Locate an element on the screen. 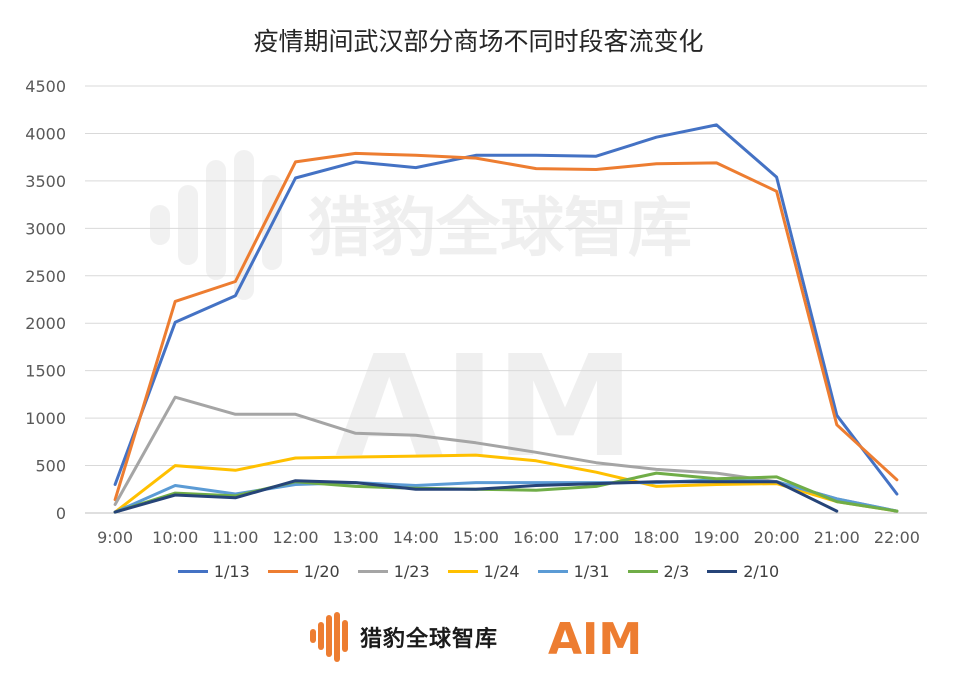 Image resolution: width=957 pixels, height=679 pixels. y-tick-label: 0 is located at coordinates (61, 513).